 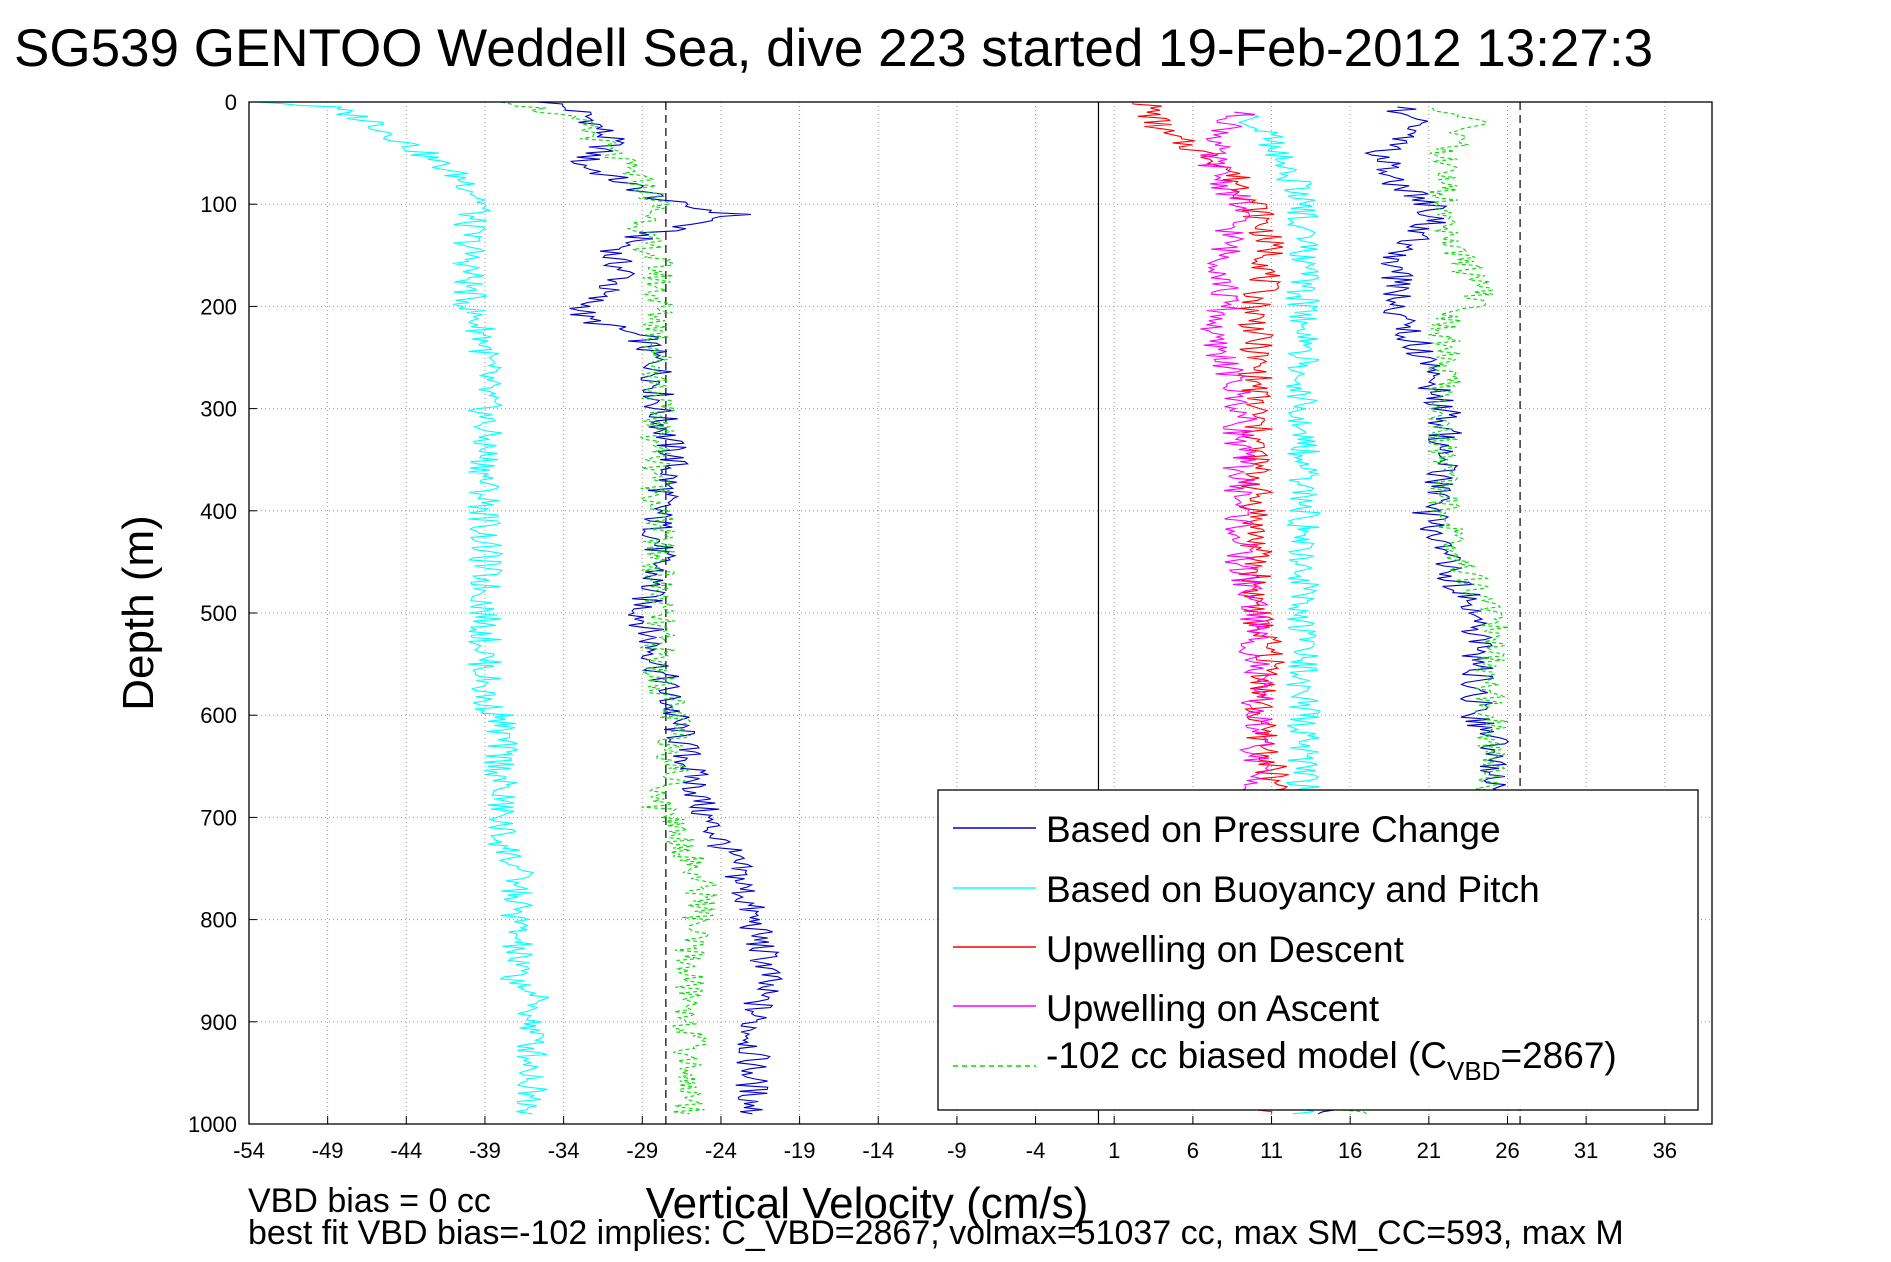 What do you see at coordinates (218, 715) in the screenshot?
I see `y-tick-label: 600` at bounding box center [218, 715].